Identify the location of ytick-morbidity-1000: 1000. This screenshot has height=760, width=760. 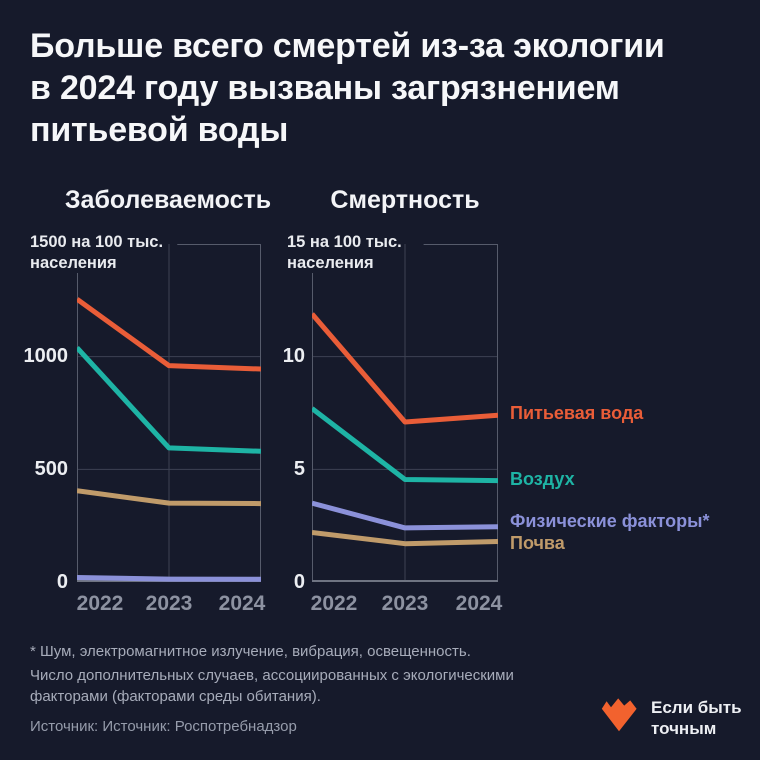
(46, 356).